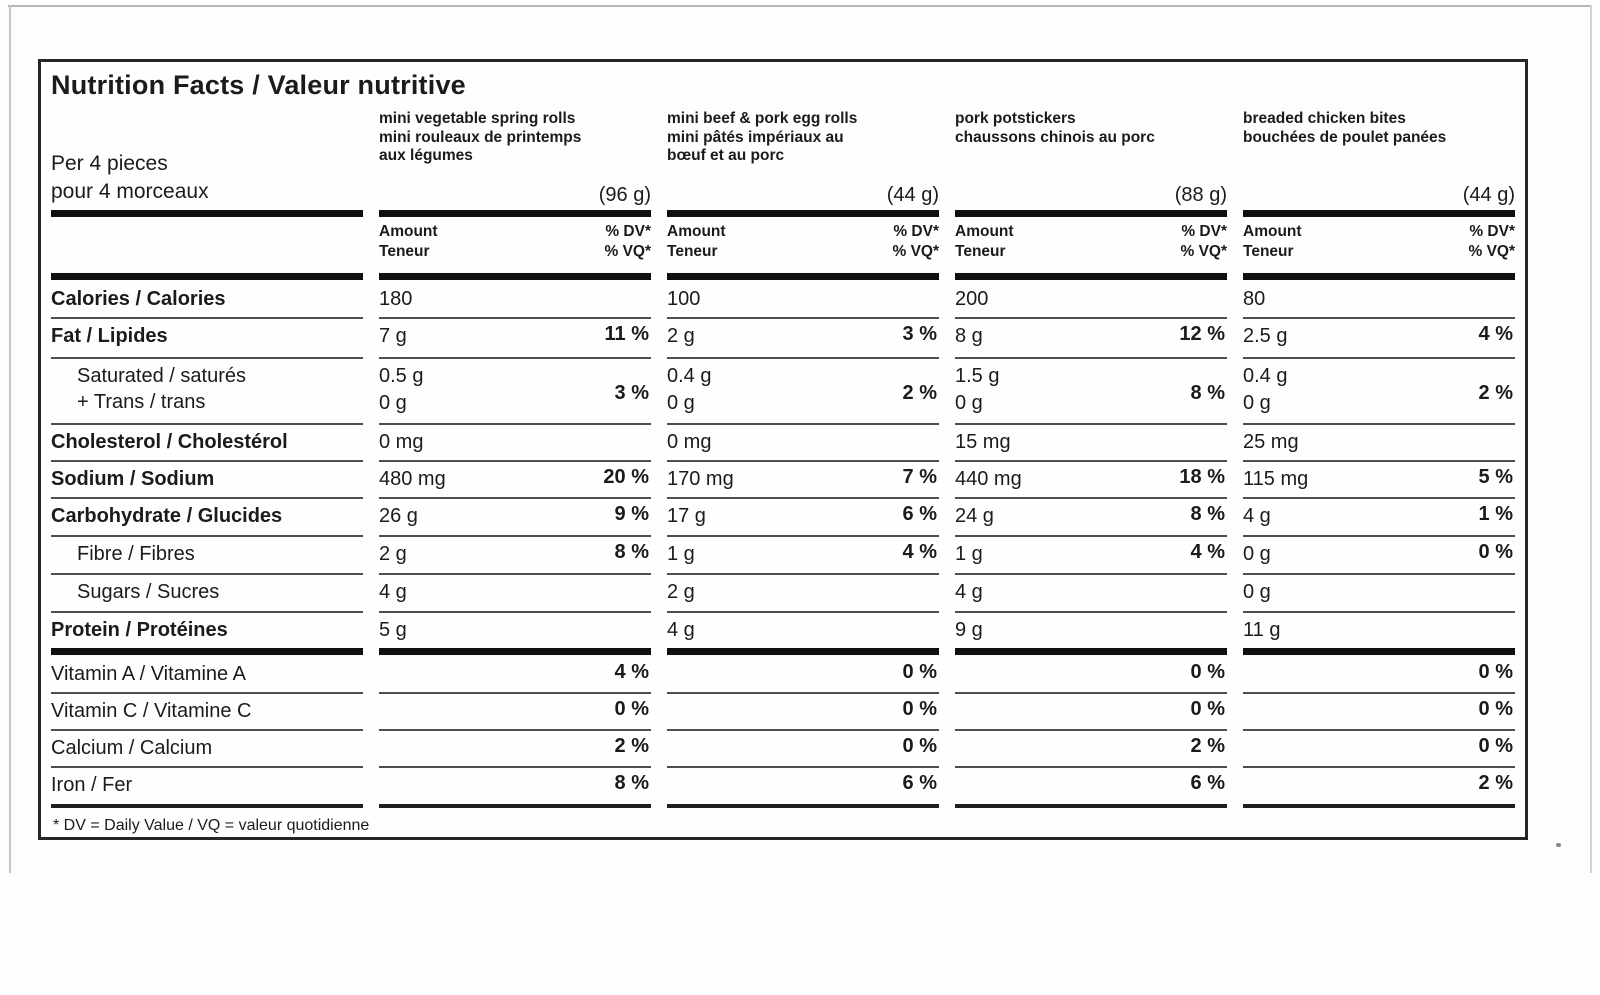 The width and height of the screenshot is (1600, 995). What do you see at coordinates (626, 477) in the screenshot?
I see `sodium-percent-dv-col1: 20 %` at bounding box center [626, 477].